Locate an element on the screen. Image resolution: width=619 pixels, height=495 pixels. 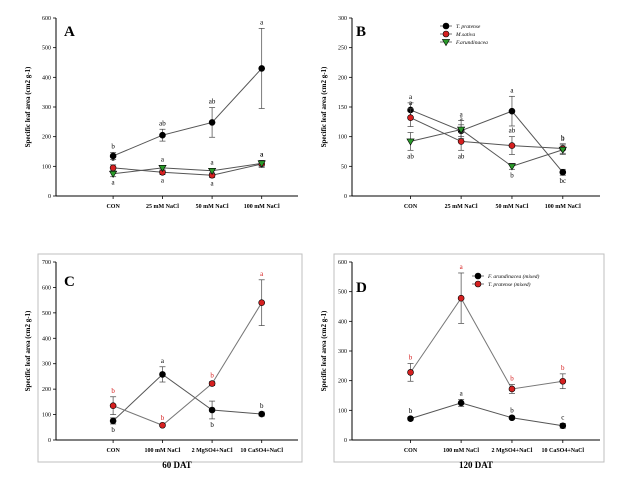
series-1: b a b b is located at coordinates (487, 328).